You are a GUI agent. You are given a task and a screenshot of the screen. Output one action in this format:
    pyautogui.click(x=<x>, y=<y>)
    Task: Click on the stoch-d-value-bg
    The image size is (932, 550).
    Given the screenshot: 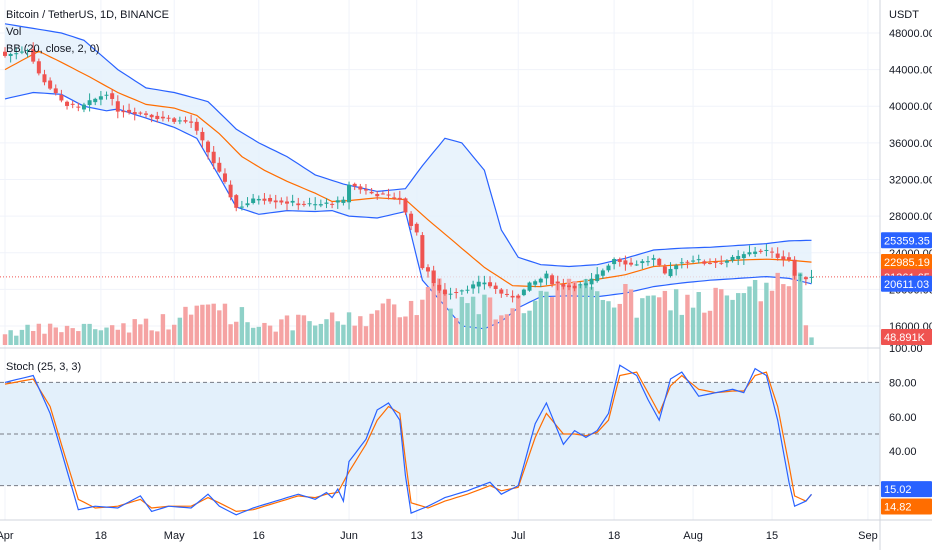 What is the action you would take?
    pyautogui.click(x=906, y=506)
    